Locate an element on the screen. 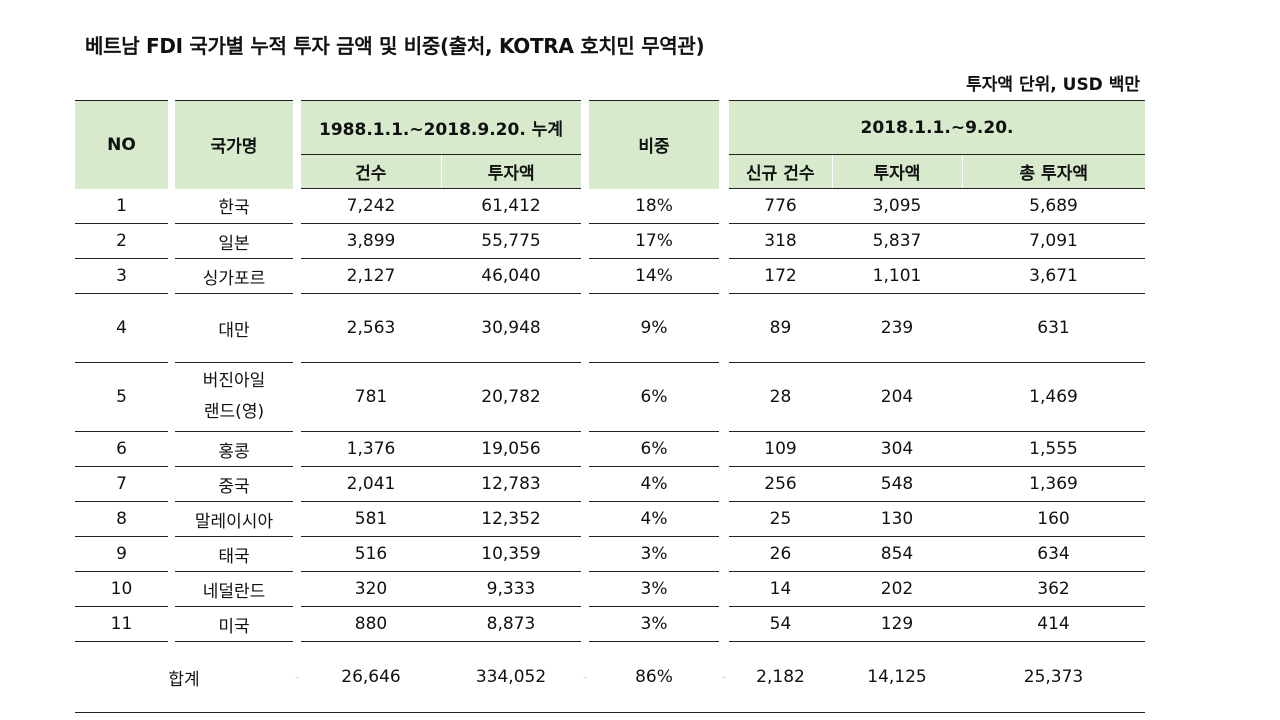 This screenshot has width=1280, height=720. cell-cases: 880 is located at coordinates (371, 624).